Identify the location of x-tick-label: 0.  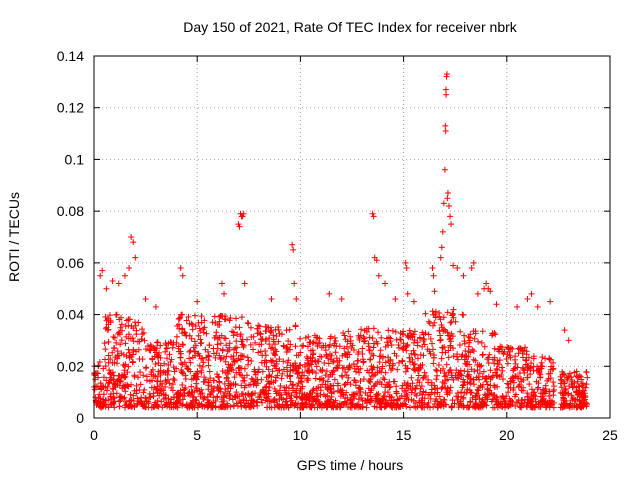
(94, 435).